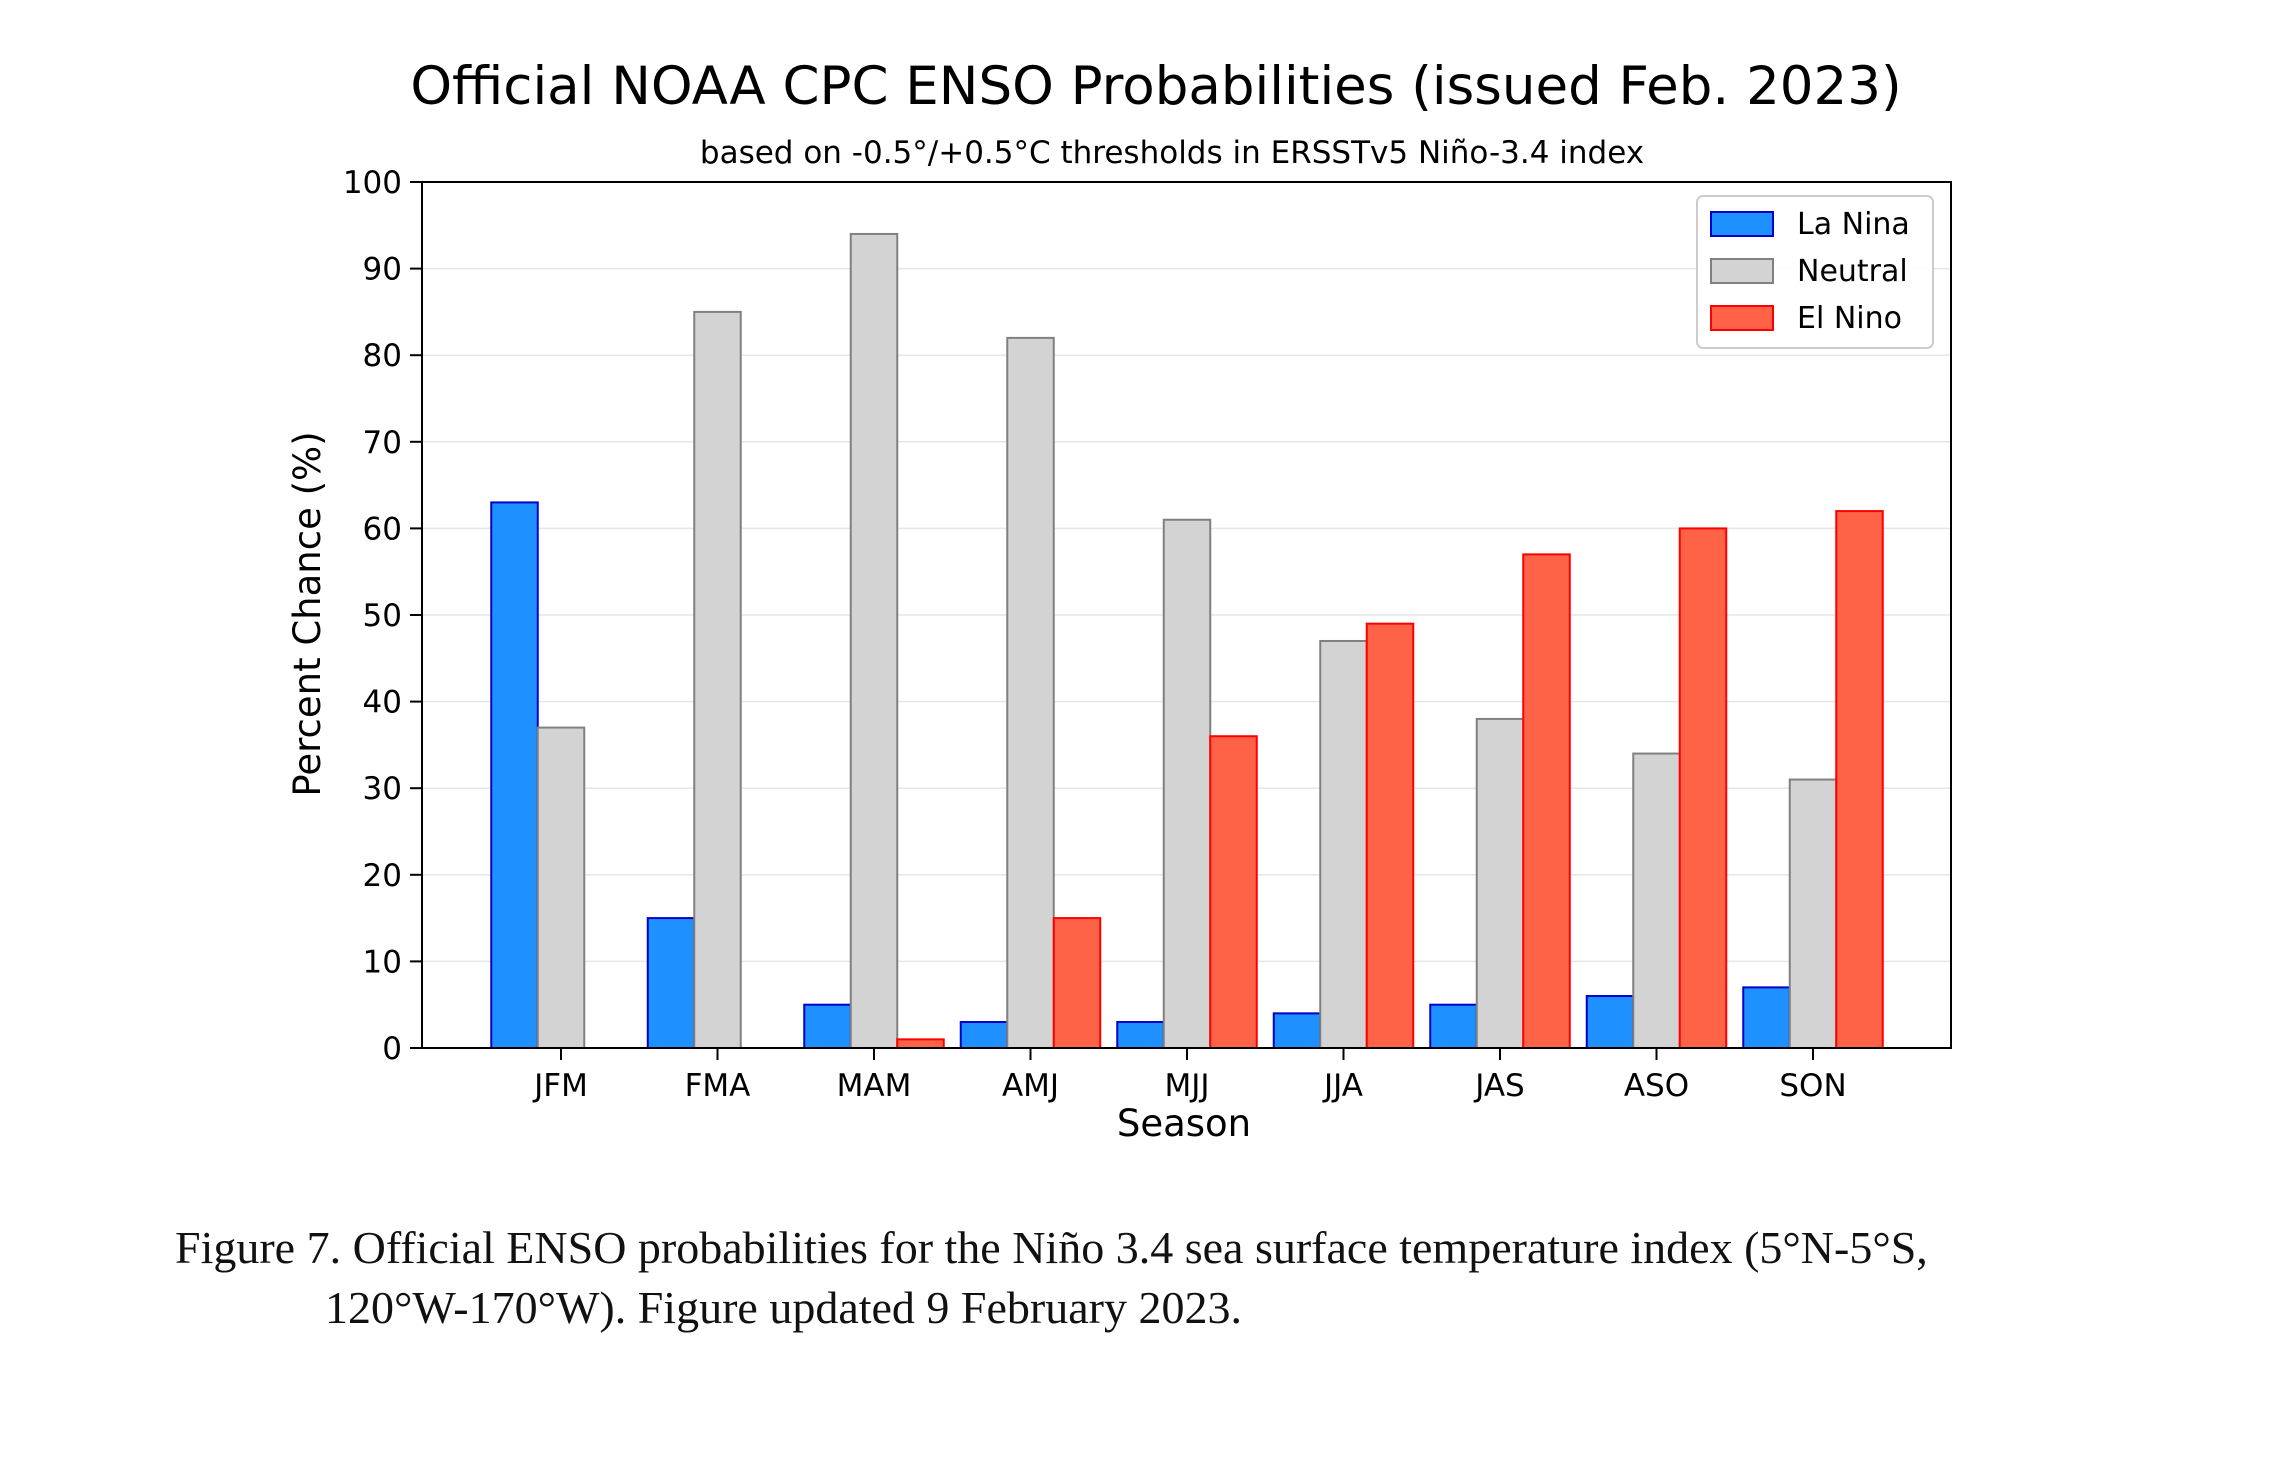 This screenshot has width=2295, height=1484. I want to click on bar-neutral-son, so click(1813, 913).